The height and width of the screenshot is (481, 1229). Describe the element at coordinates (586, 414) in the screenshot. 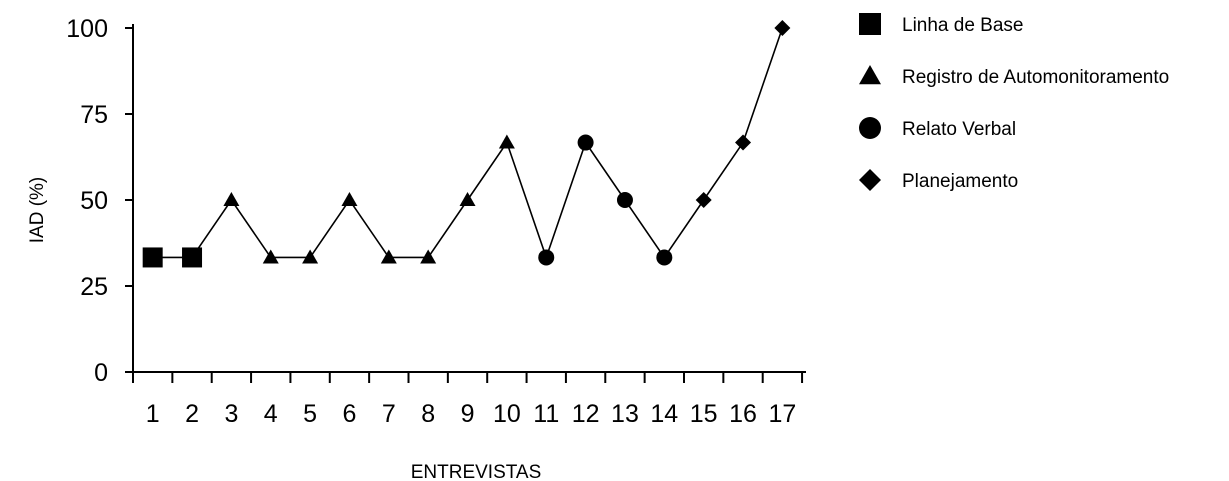

I see `x-tick-label: 12` at that location.